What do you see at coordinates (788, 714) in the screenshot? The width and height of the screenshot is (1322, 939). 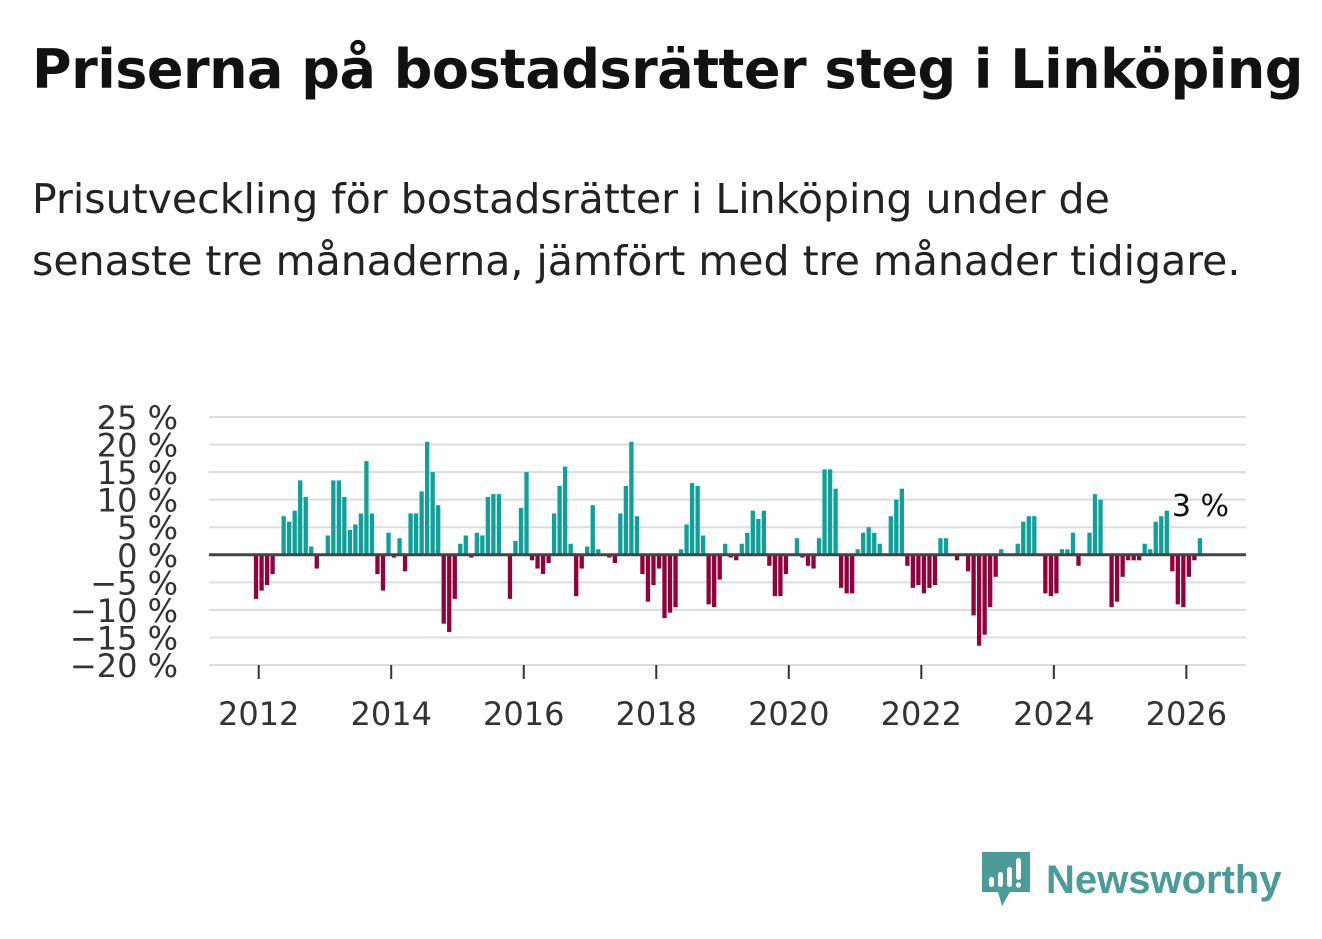 I see `x-tick-label: 2020` at bounding box center [788, 714].